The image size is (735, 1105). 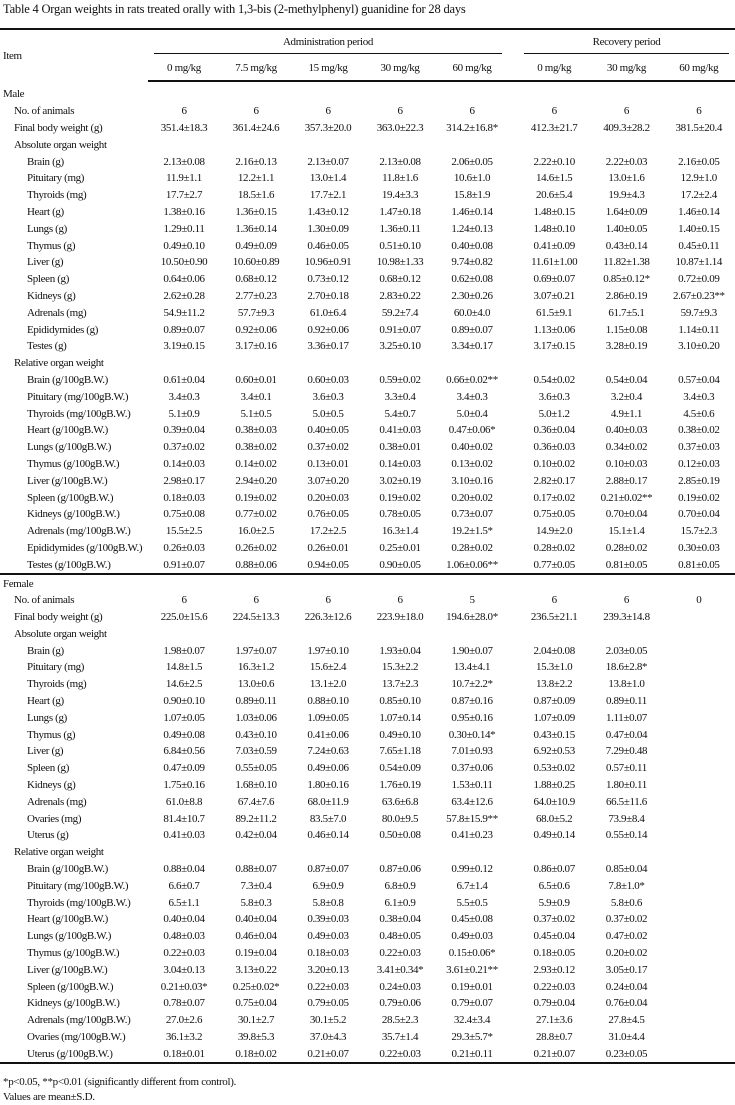 I want to click on value-cell: 14.9±2.0, so click(x=554, y=531).